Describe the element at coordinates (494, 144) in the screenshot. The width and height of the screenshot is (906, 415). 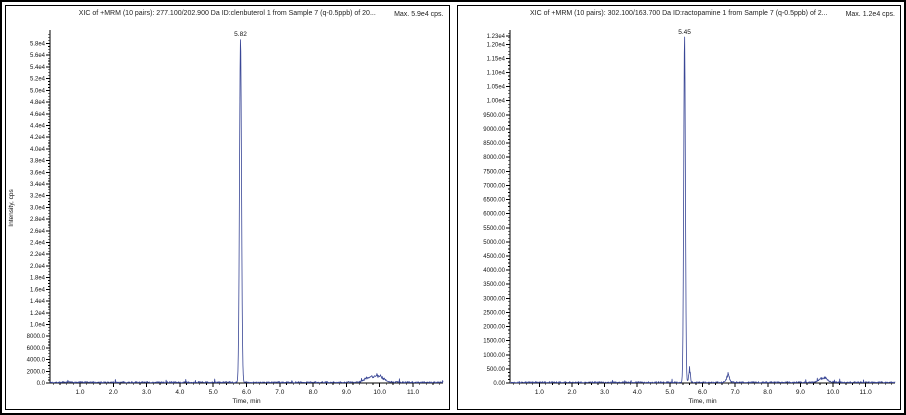
I see `y-axis-tick-label: 8500.00` at that location.